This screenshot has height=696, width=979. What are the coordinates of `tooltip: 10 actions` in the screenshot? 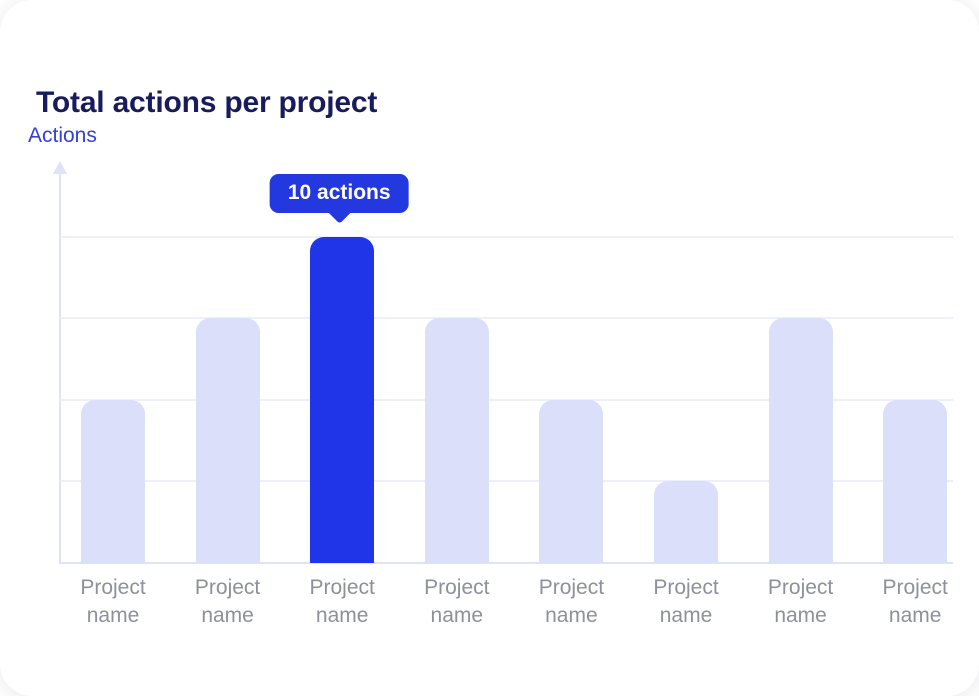 It's located at (339, 193).